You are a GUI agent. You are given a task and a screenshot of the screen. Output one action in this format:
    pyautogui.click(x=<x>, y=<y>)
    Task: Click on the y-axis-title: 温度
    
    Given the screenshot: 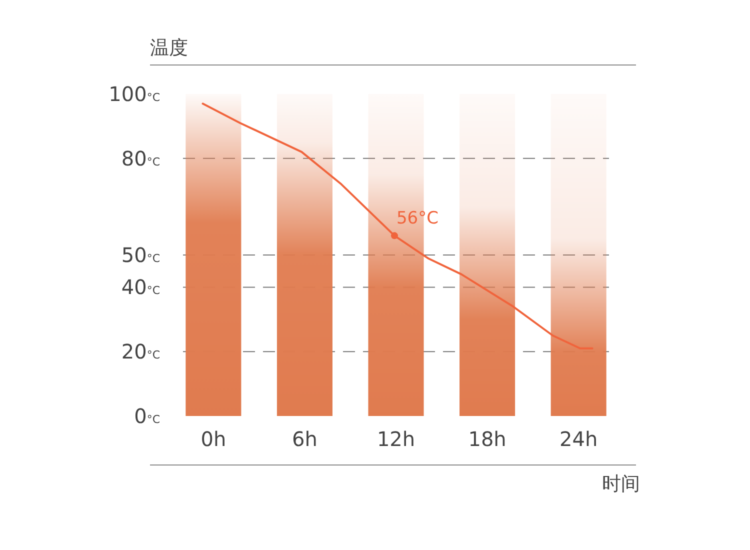 What is the action you would take?
    pyautogui.click(x=169, y=48)
    